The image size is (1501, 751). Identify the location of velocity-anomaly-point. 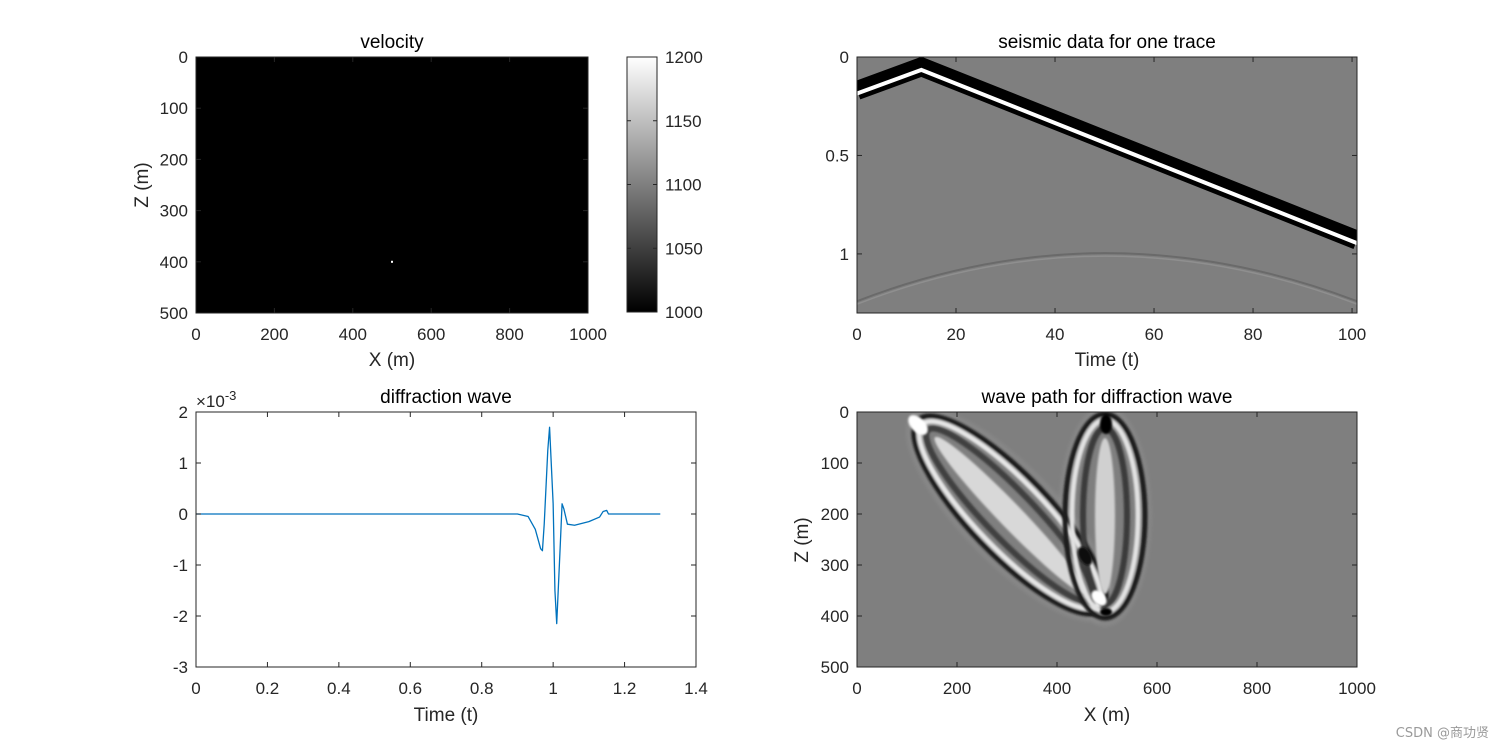
(392, 261).